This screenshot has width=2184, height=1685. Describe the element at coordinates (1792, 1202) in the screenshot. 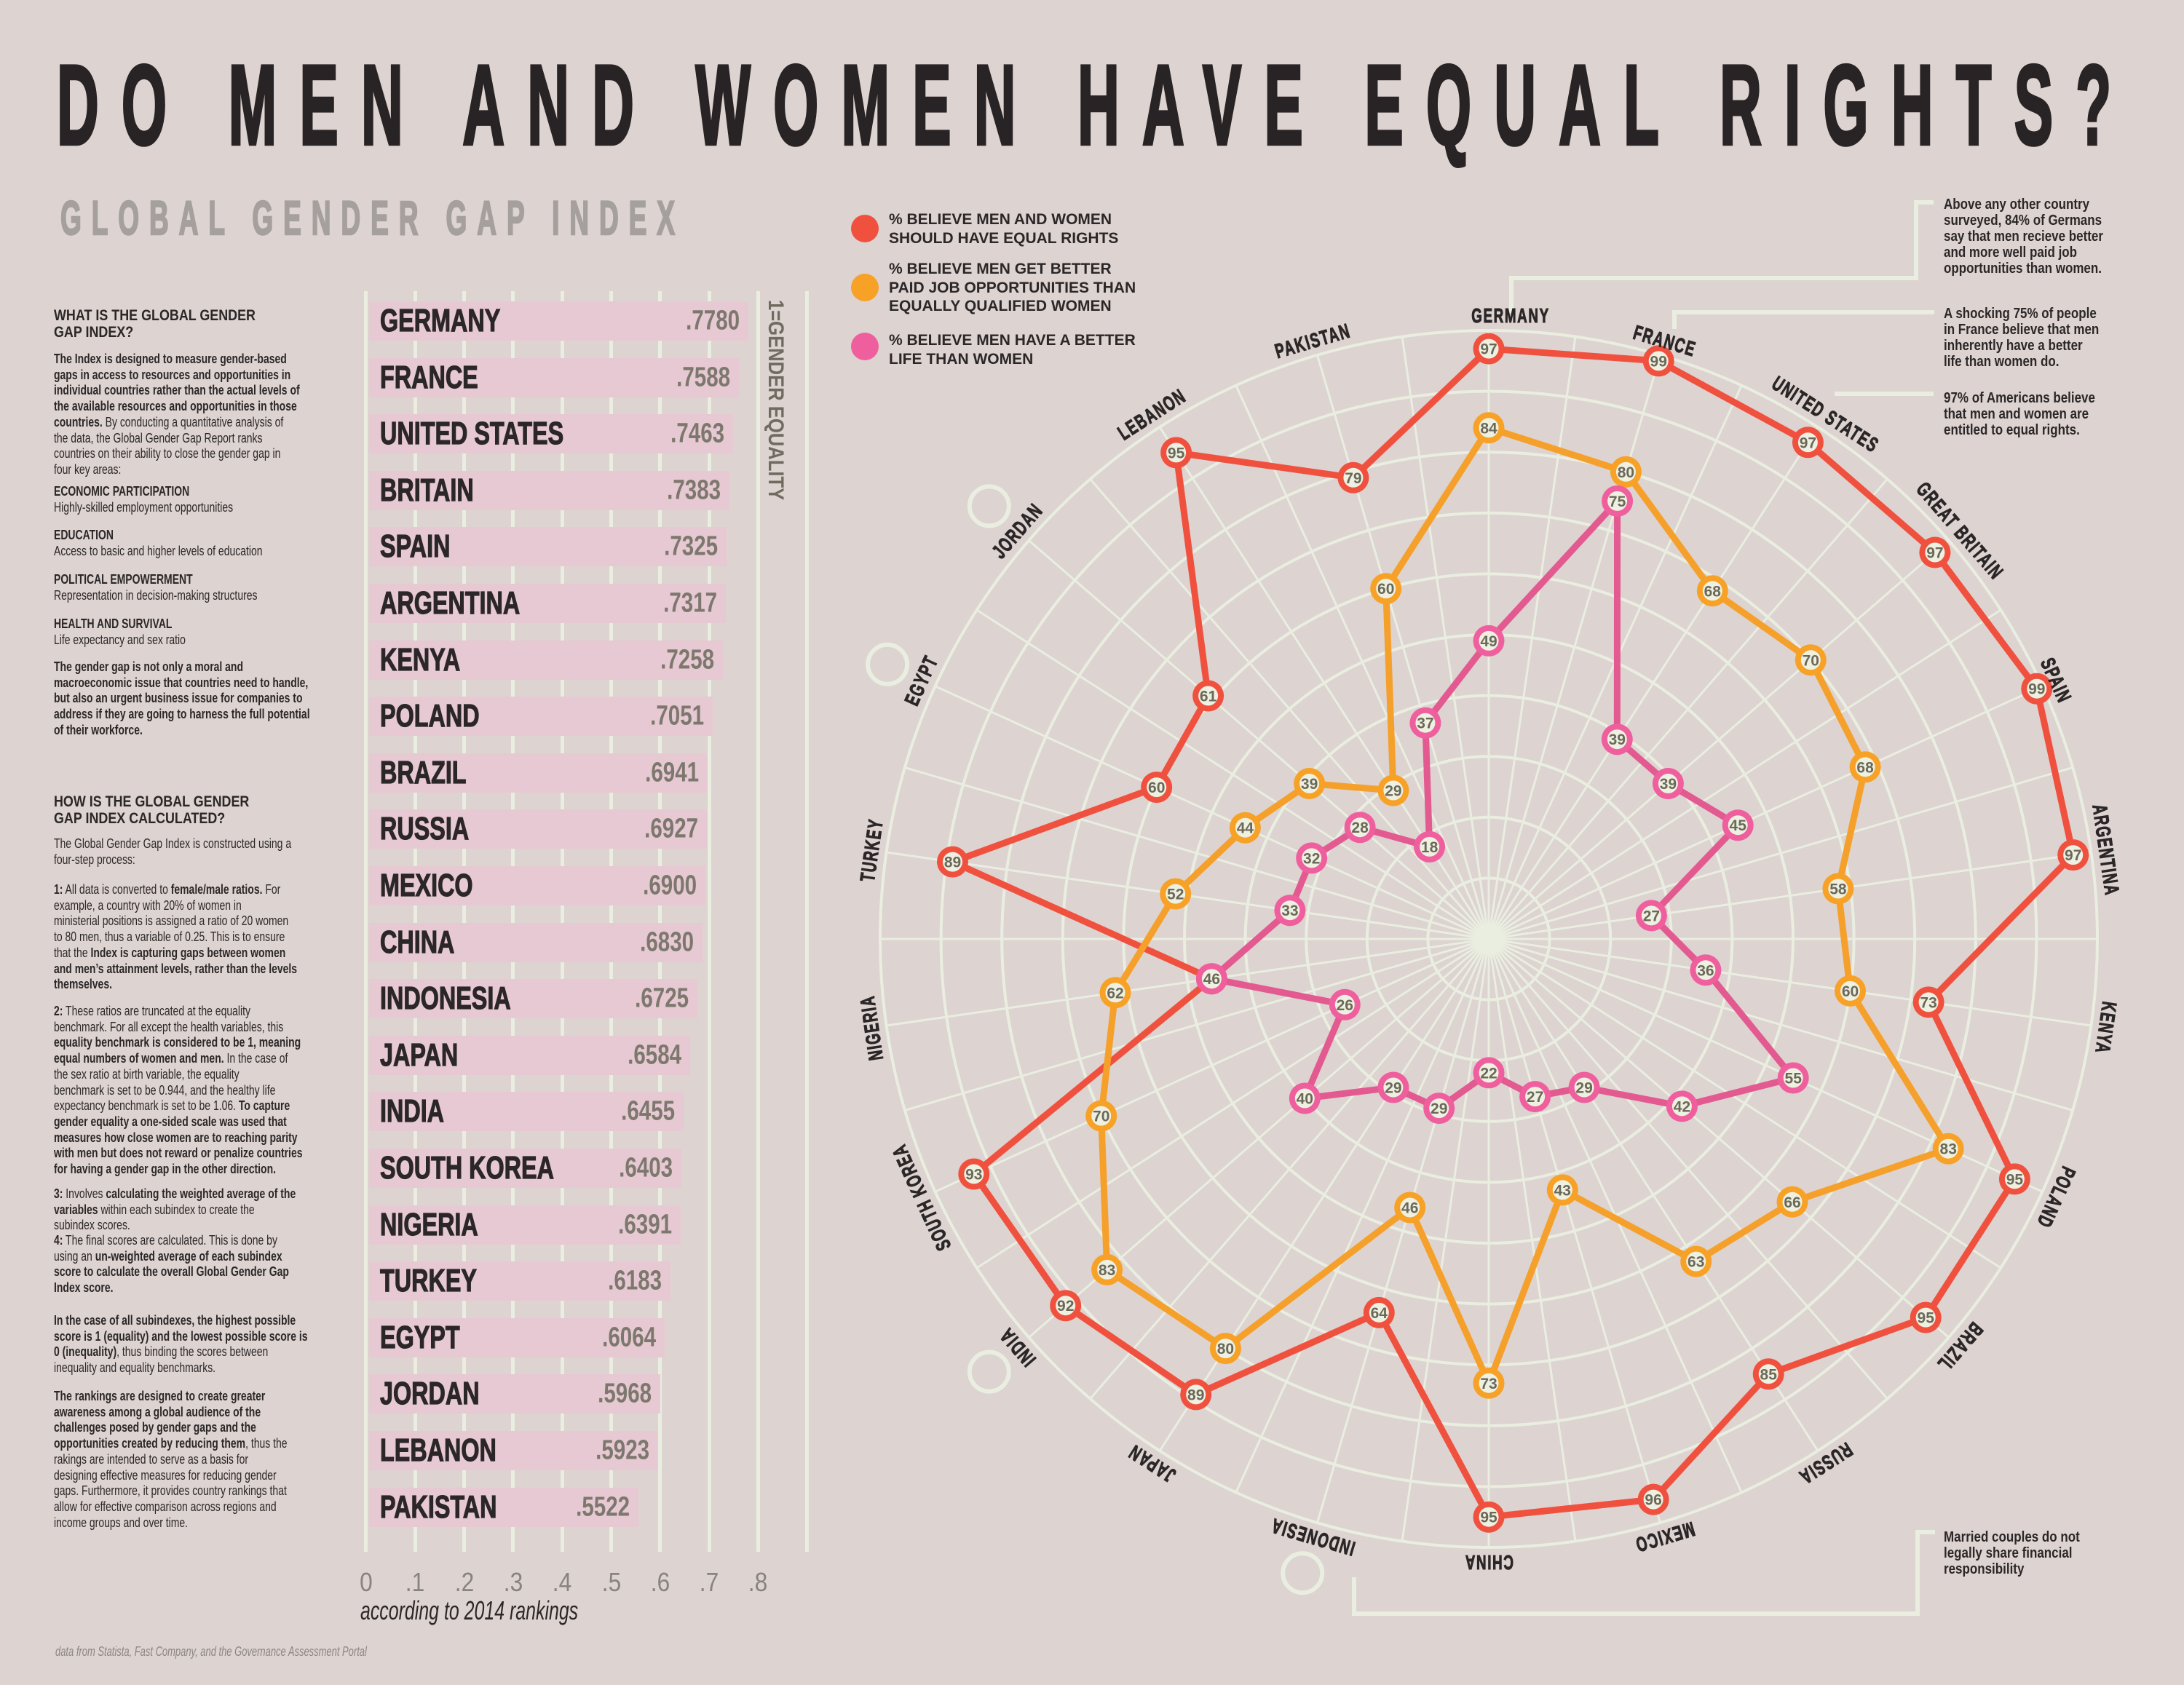

I see `svg-text: 66` at that location.